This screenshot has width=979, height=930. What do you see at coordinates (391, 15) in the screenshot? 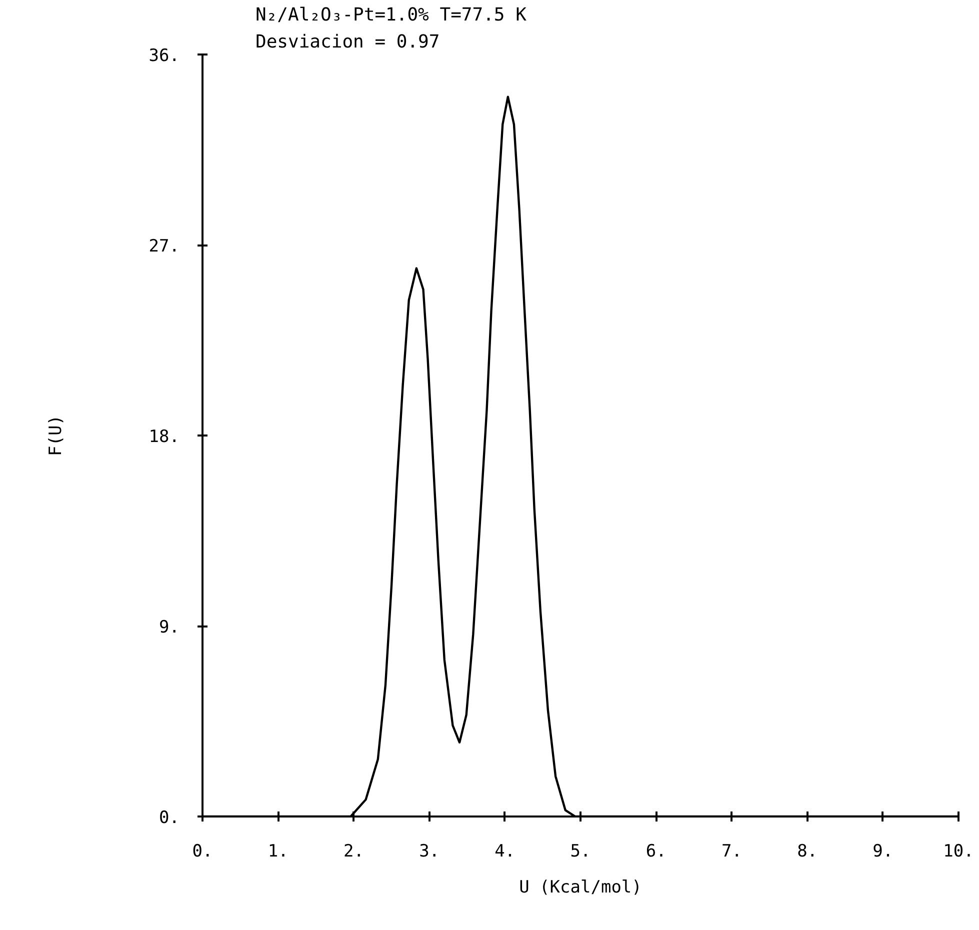
I see `chart-title: N₂/Al₂O₃-Pt=1.0% T=77.5 K` at bounding box center [391, 15].